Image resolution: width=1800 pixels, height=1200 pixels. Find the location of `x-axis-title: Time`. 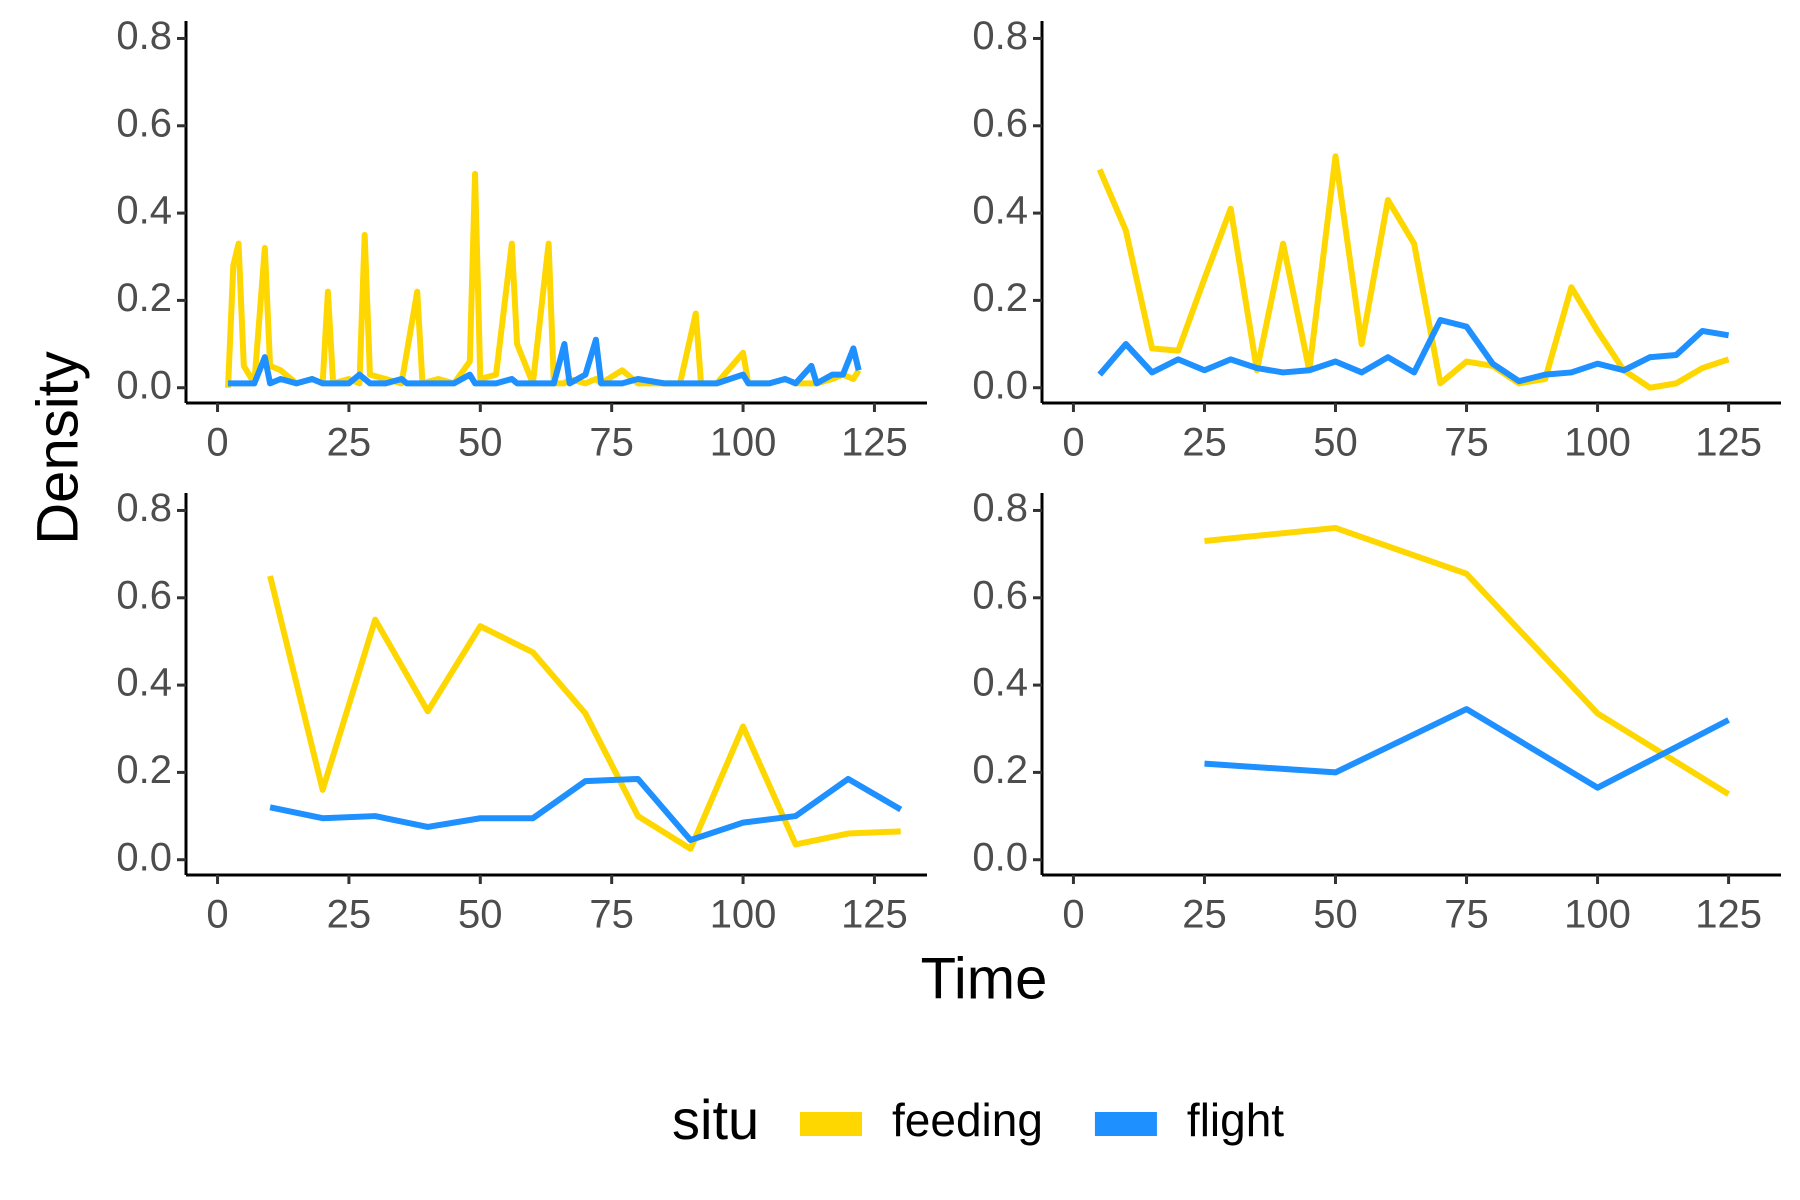

x-axis-title: Time is located at coordinates (984, 978).